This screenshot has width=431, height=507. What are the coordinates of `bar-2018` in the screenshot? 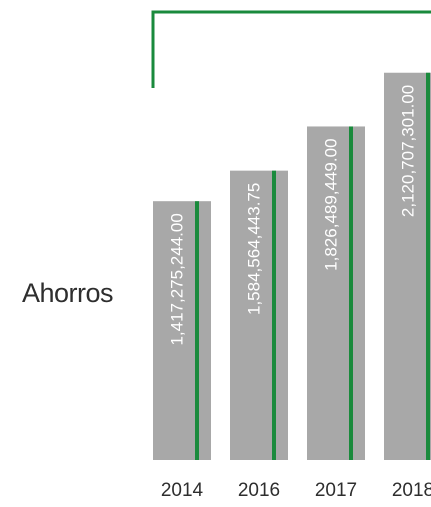 It's located at (407, 266).